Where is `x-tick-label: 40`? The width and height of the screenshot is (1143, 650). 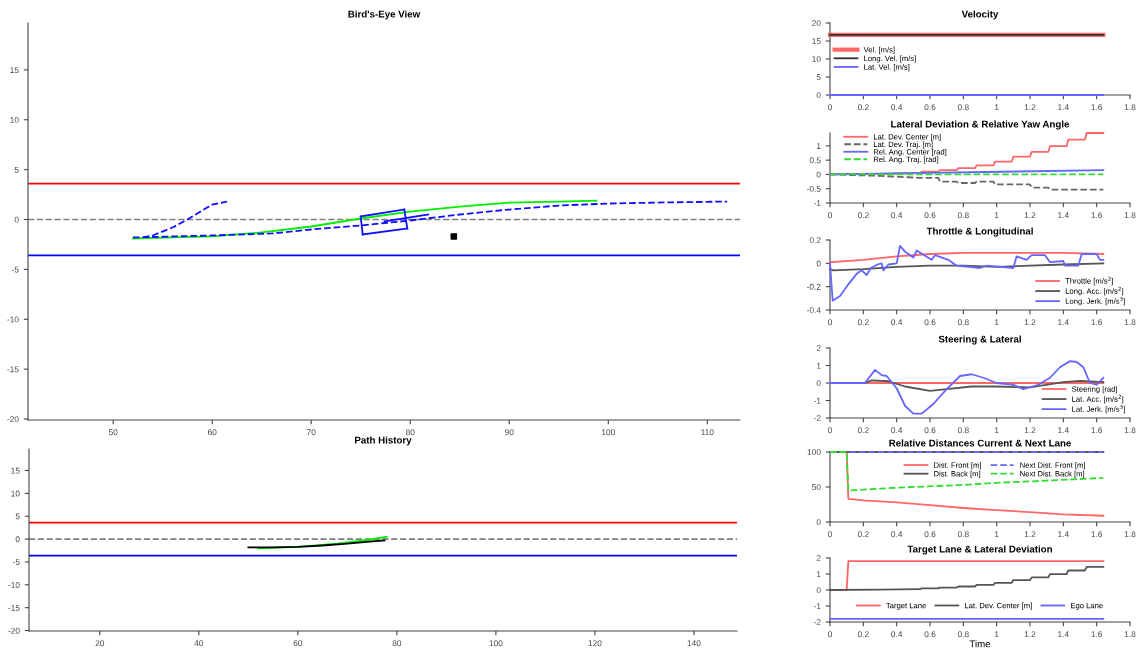 x-tick-label: 40 is located at coordinates (199, 643).